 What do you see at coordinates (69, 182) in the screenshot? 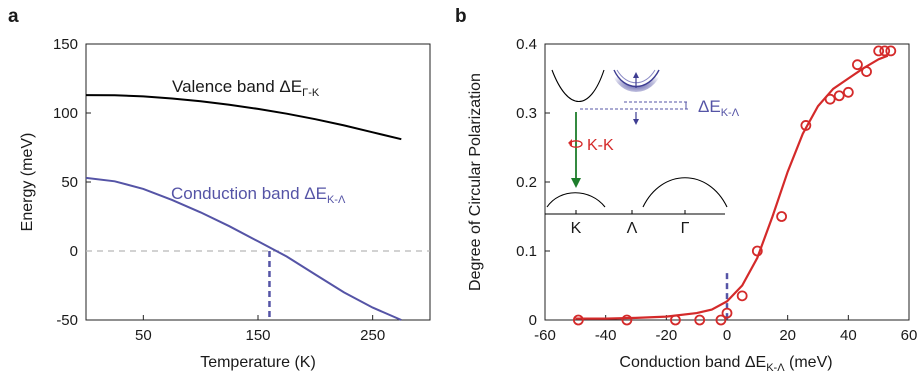
I see `panel-a-y-tick-label: 50` at bounding box center [69, 182].